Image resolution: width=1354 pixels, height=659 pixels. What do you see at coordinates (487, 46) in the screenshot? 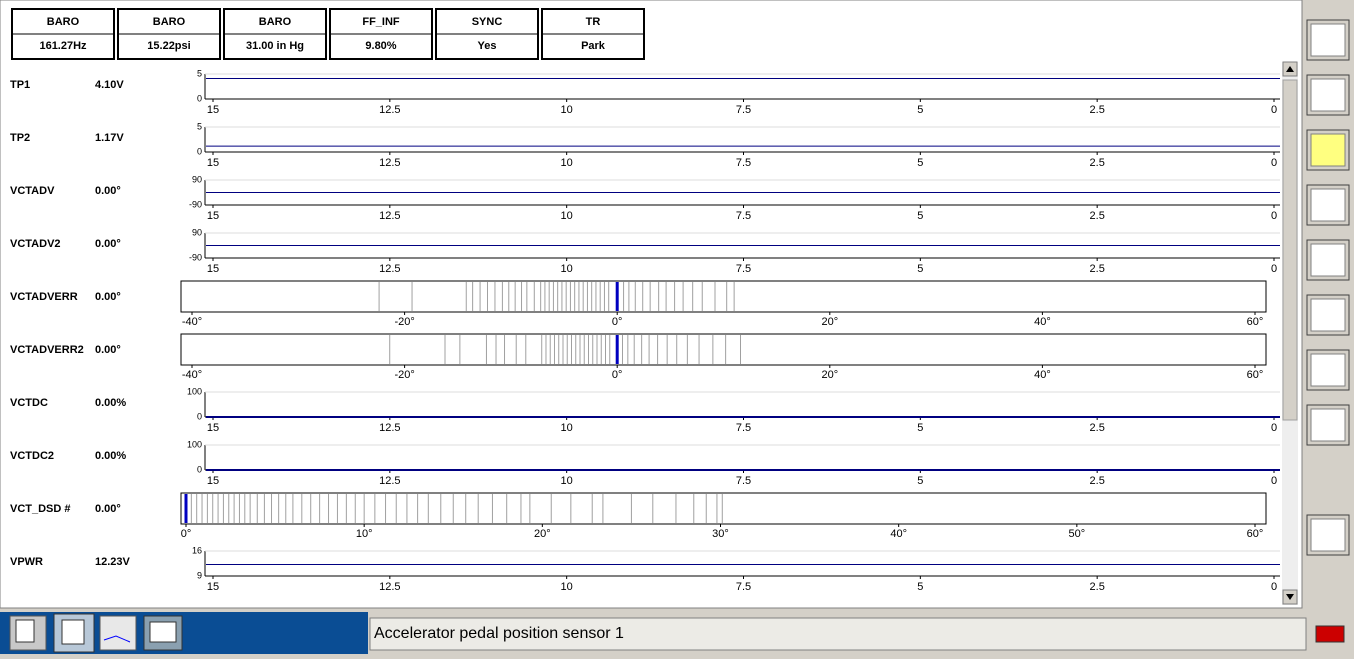
I see `header-value: Yes` at bounding box center [487, 46].